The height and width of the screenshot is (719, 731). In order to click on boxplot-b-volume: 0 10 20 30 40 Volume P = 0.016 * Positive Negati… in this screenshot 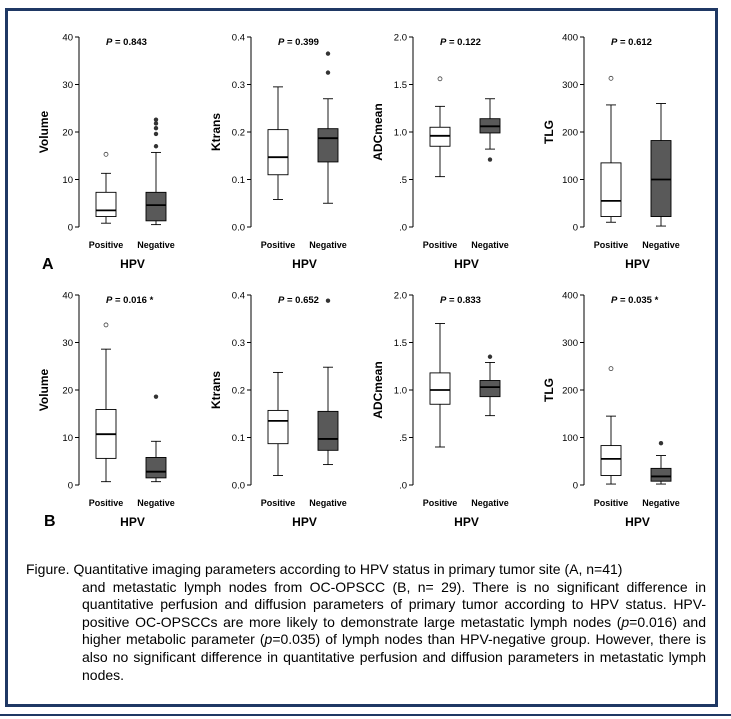, I will do `click(112, 410)`.